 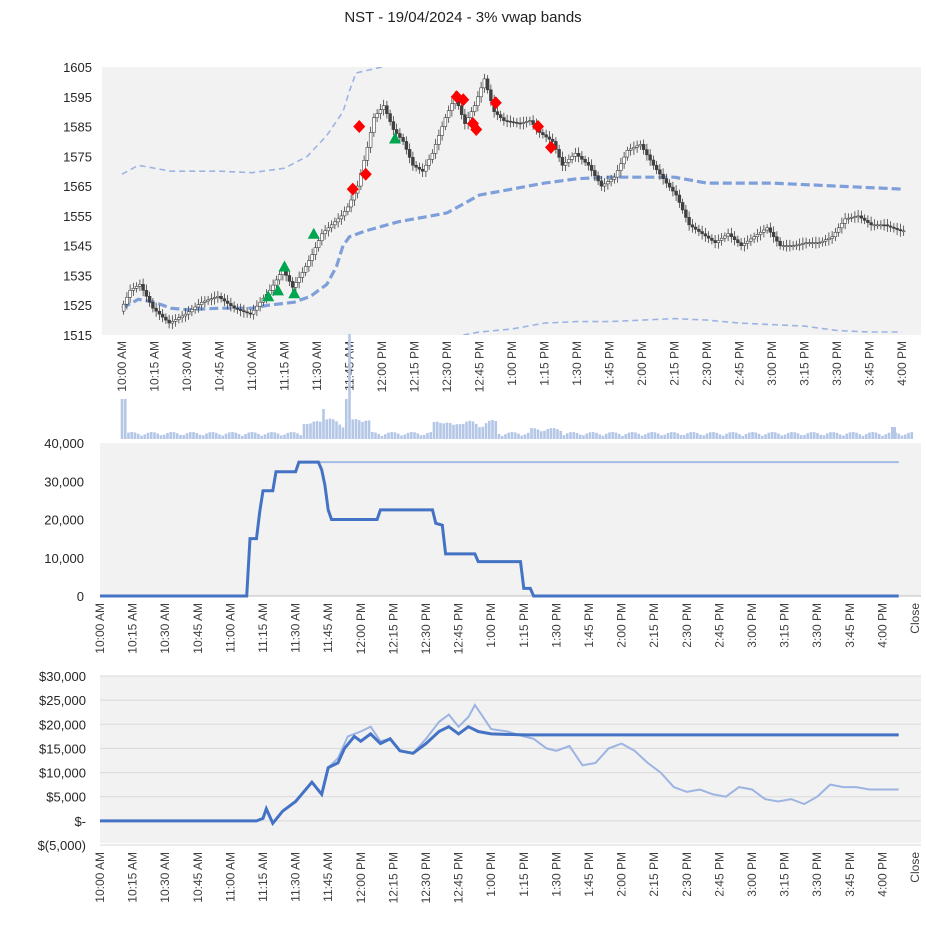 What do you see at coordinates (77, 216) in the screenshot?
I see `price-y-tick: 1555` at bounding box center [77, 216].